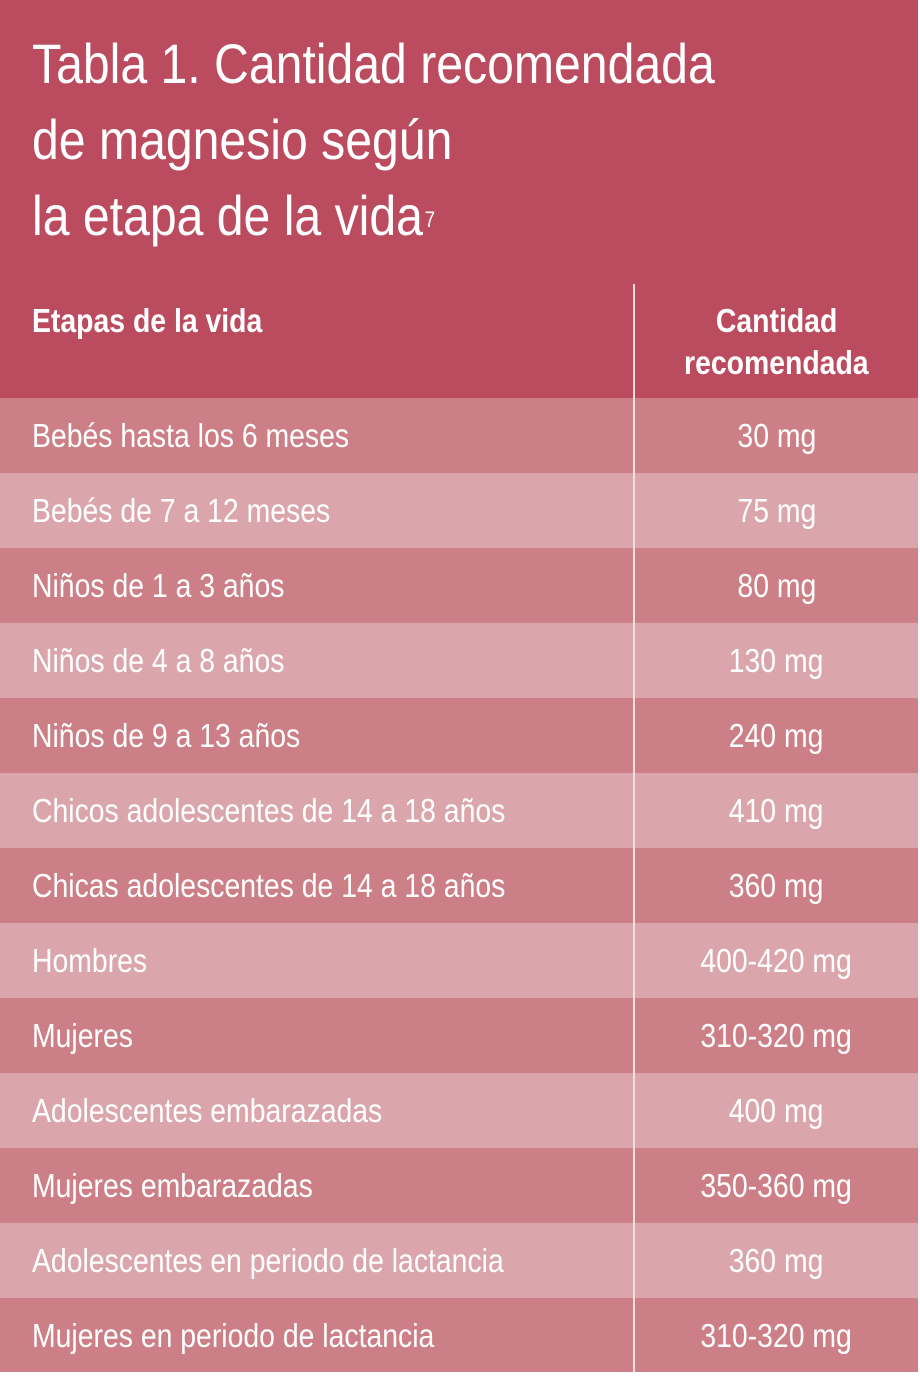  Describe the element at coordinates (207, 1110) in the screenshot. I see `stage-cell: Adolescentes embarazadas` at that location.